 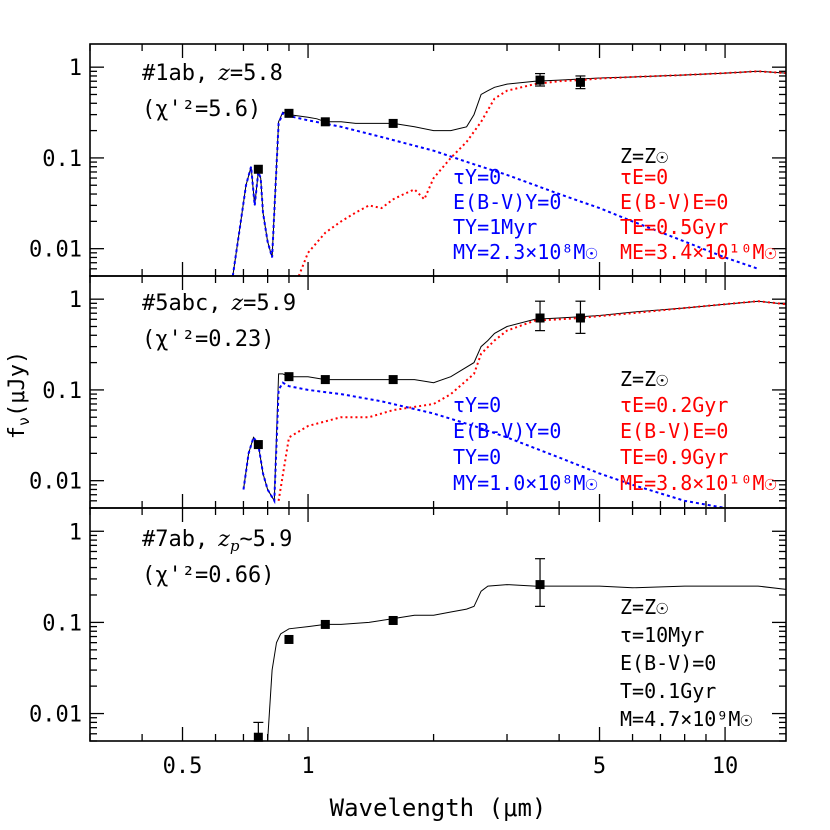 What do you see at coordinates (419, 123) in the screenshot?
I see `panel-1-points` at bounding box center [419, 123].